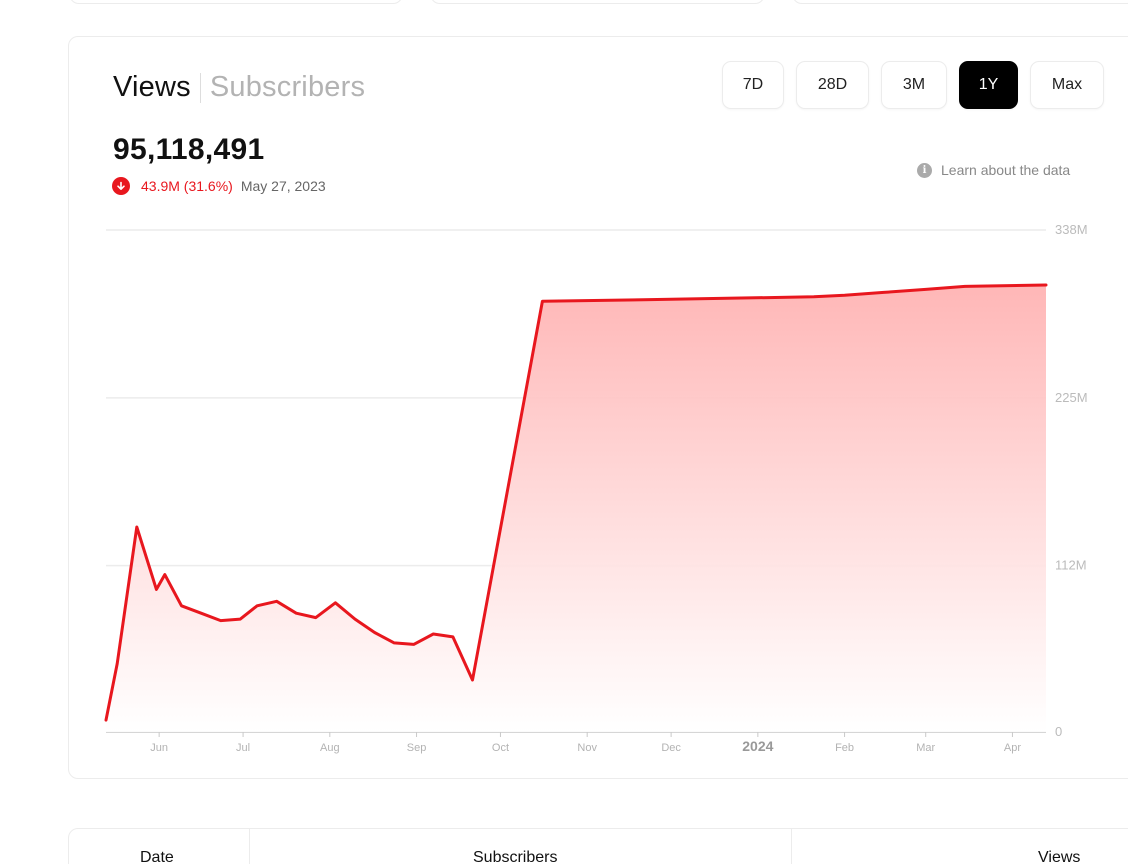 This screenshot has width=1128, height=864. I want to click on y-tick-label: 0, so click(1058, 731).